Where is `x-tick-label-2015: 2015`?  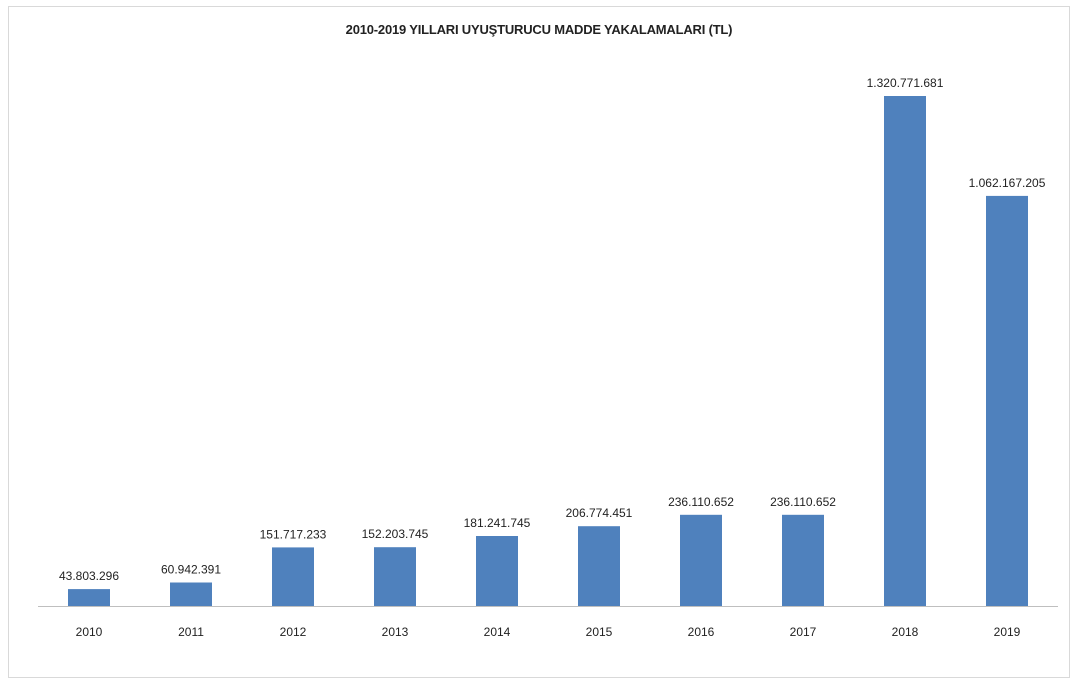 x-tick-label-2015: 2015 is located at coordinates (599, 632).